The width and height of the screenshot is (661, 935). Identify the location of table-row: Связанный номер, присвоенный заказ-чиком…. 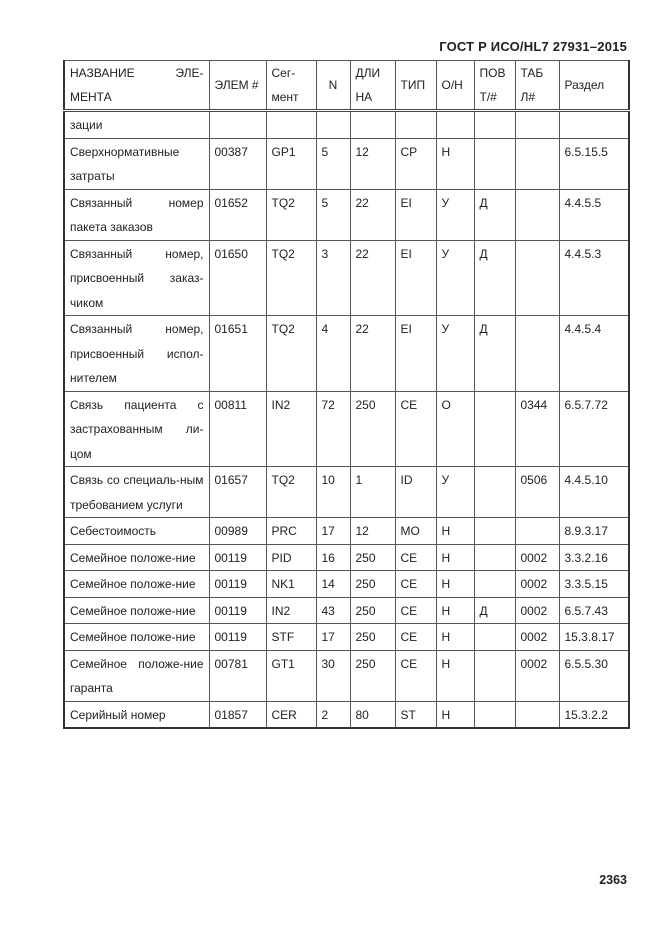
(346, 277).